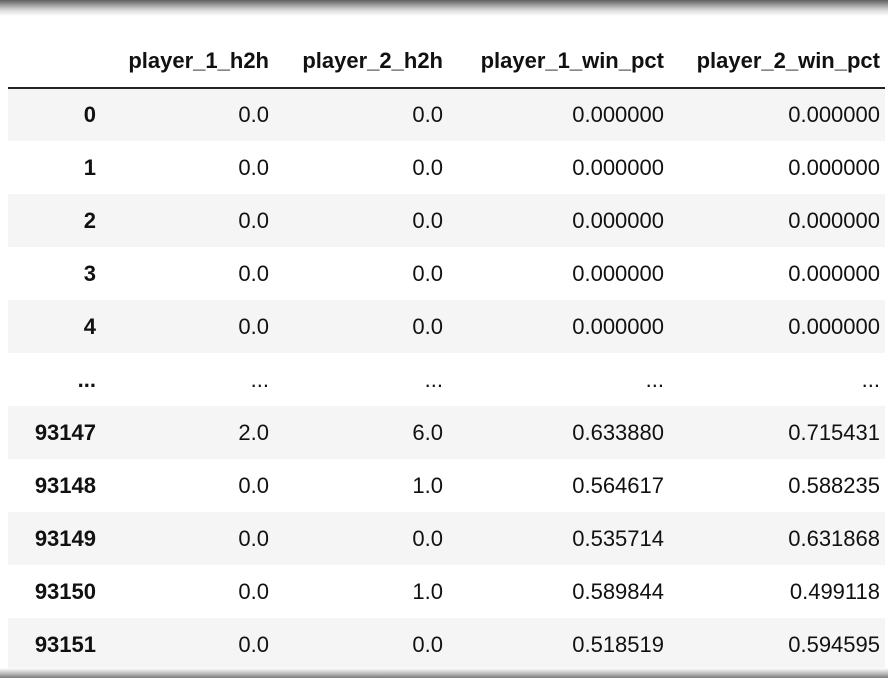 The image size is (888, 678). Describe the element at coordinates (65, 591) in the screenshot. I see `row-index: 93150` at that location.